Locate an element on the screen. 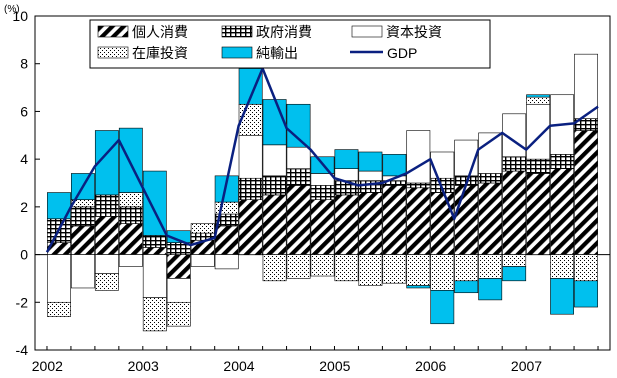  y-tick-label: 4 is located at coordinates (24, 159).